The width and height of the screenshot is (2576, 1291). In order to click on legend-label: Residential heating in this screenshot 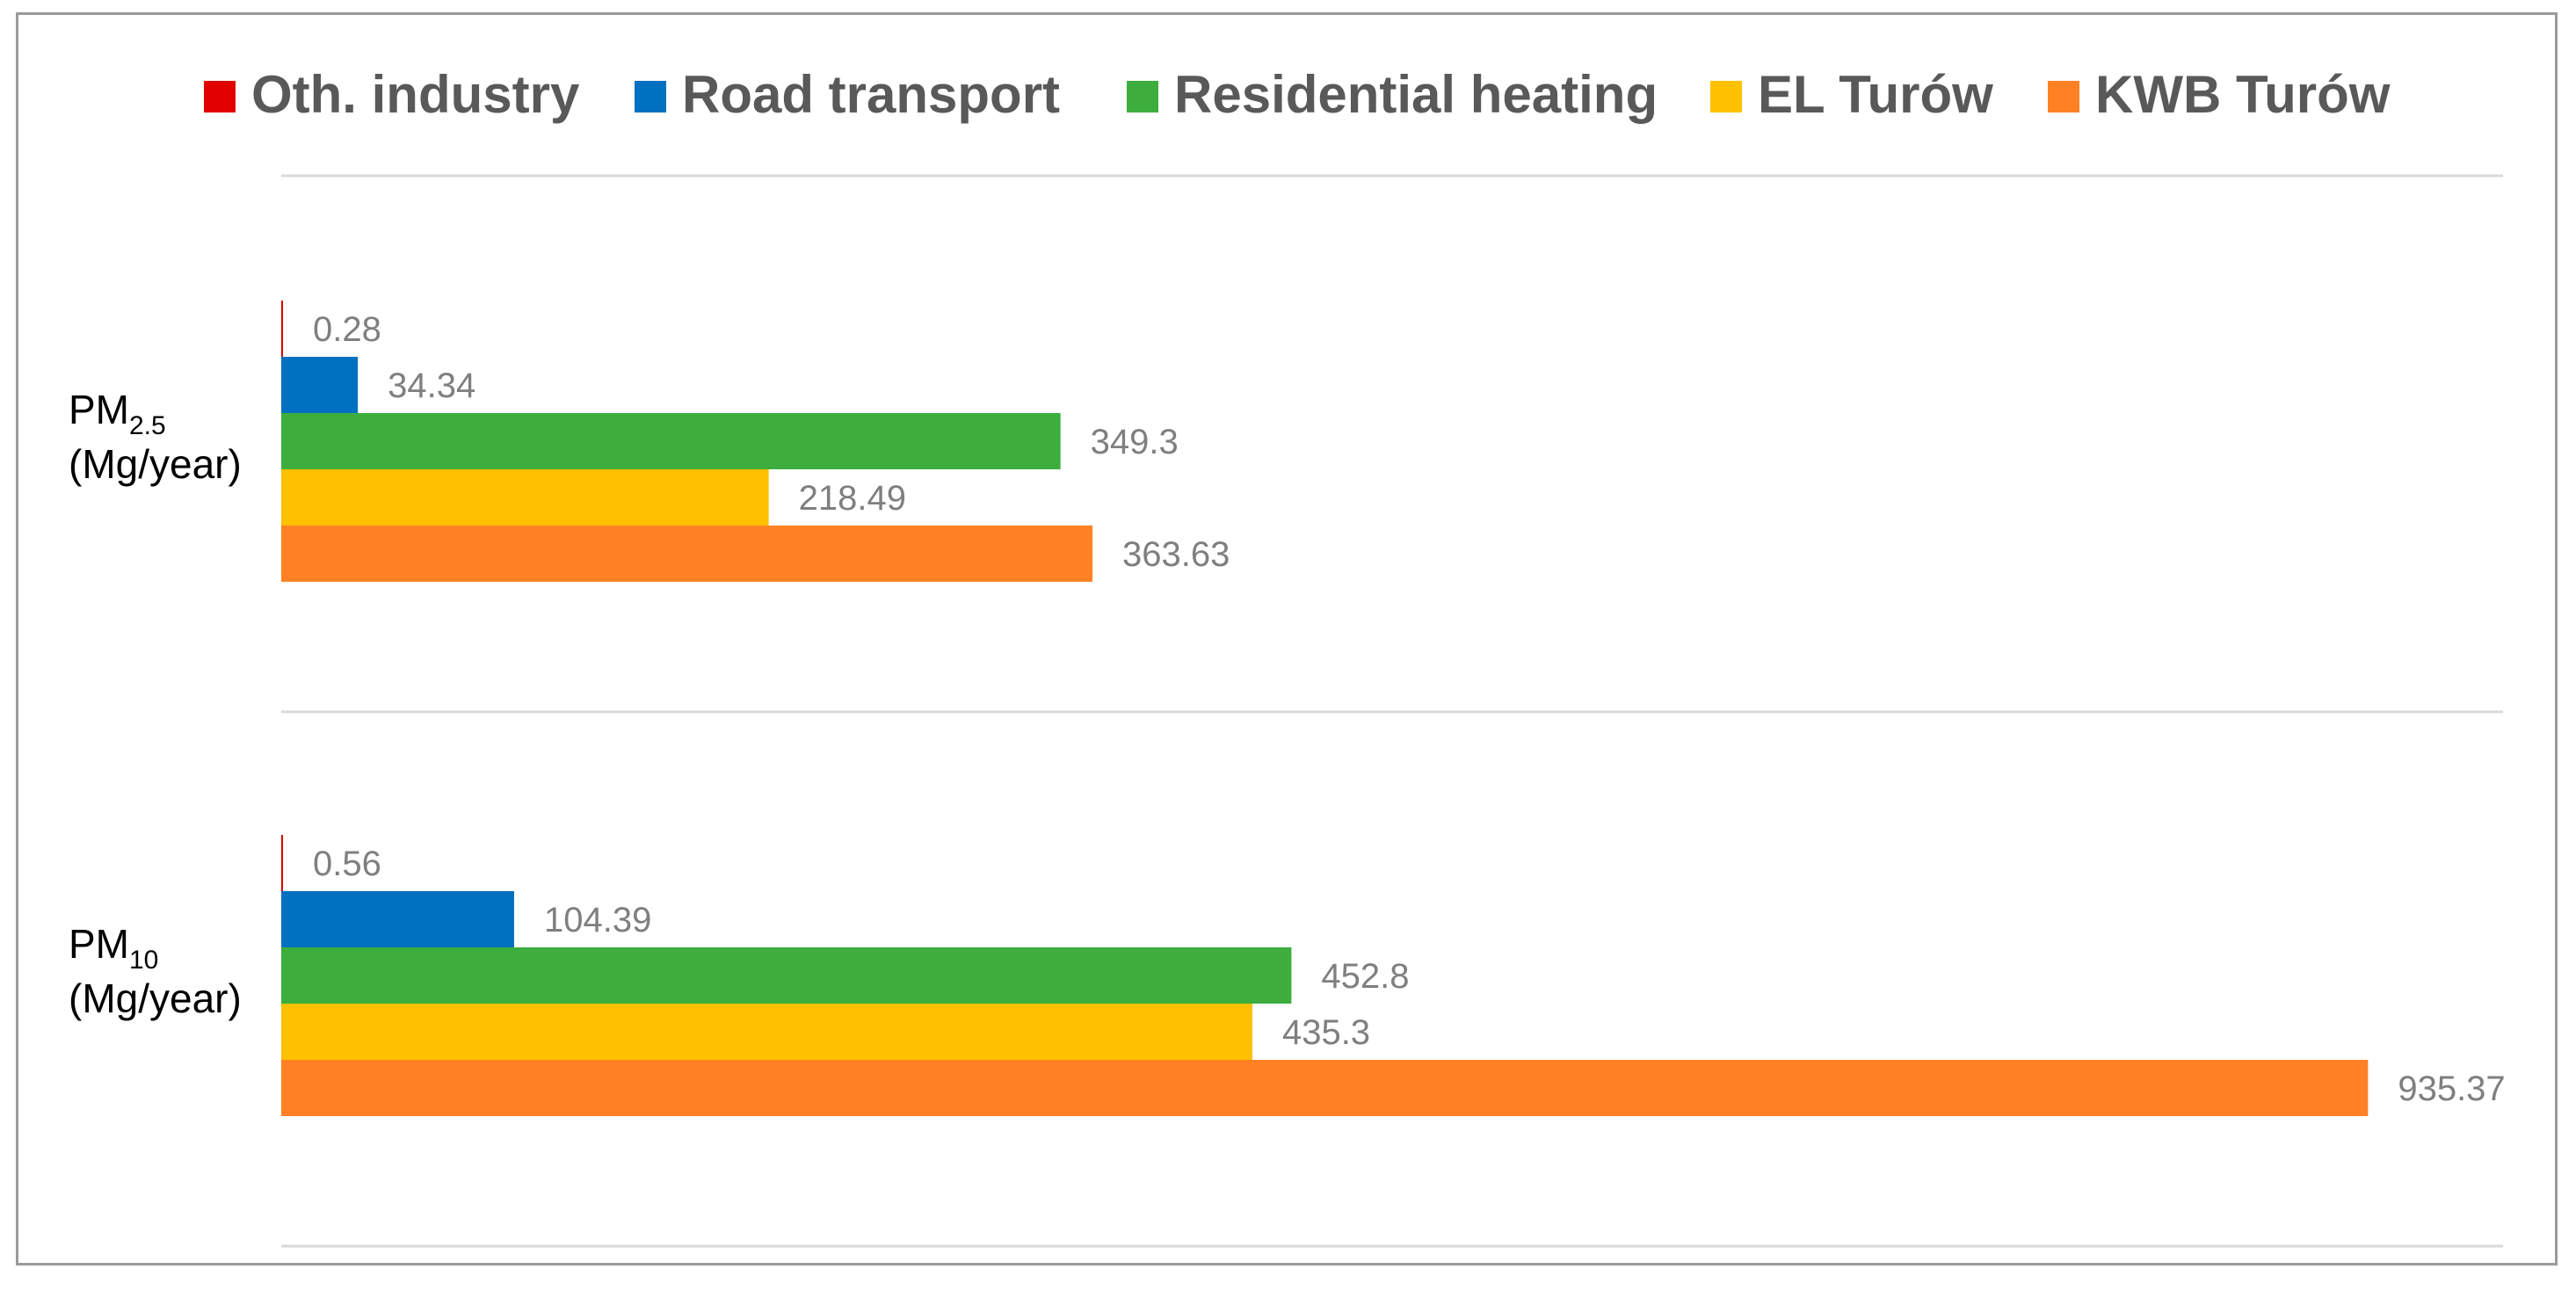, I will do `click(1416, 94)`.